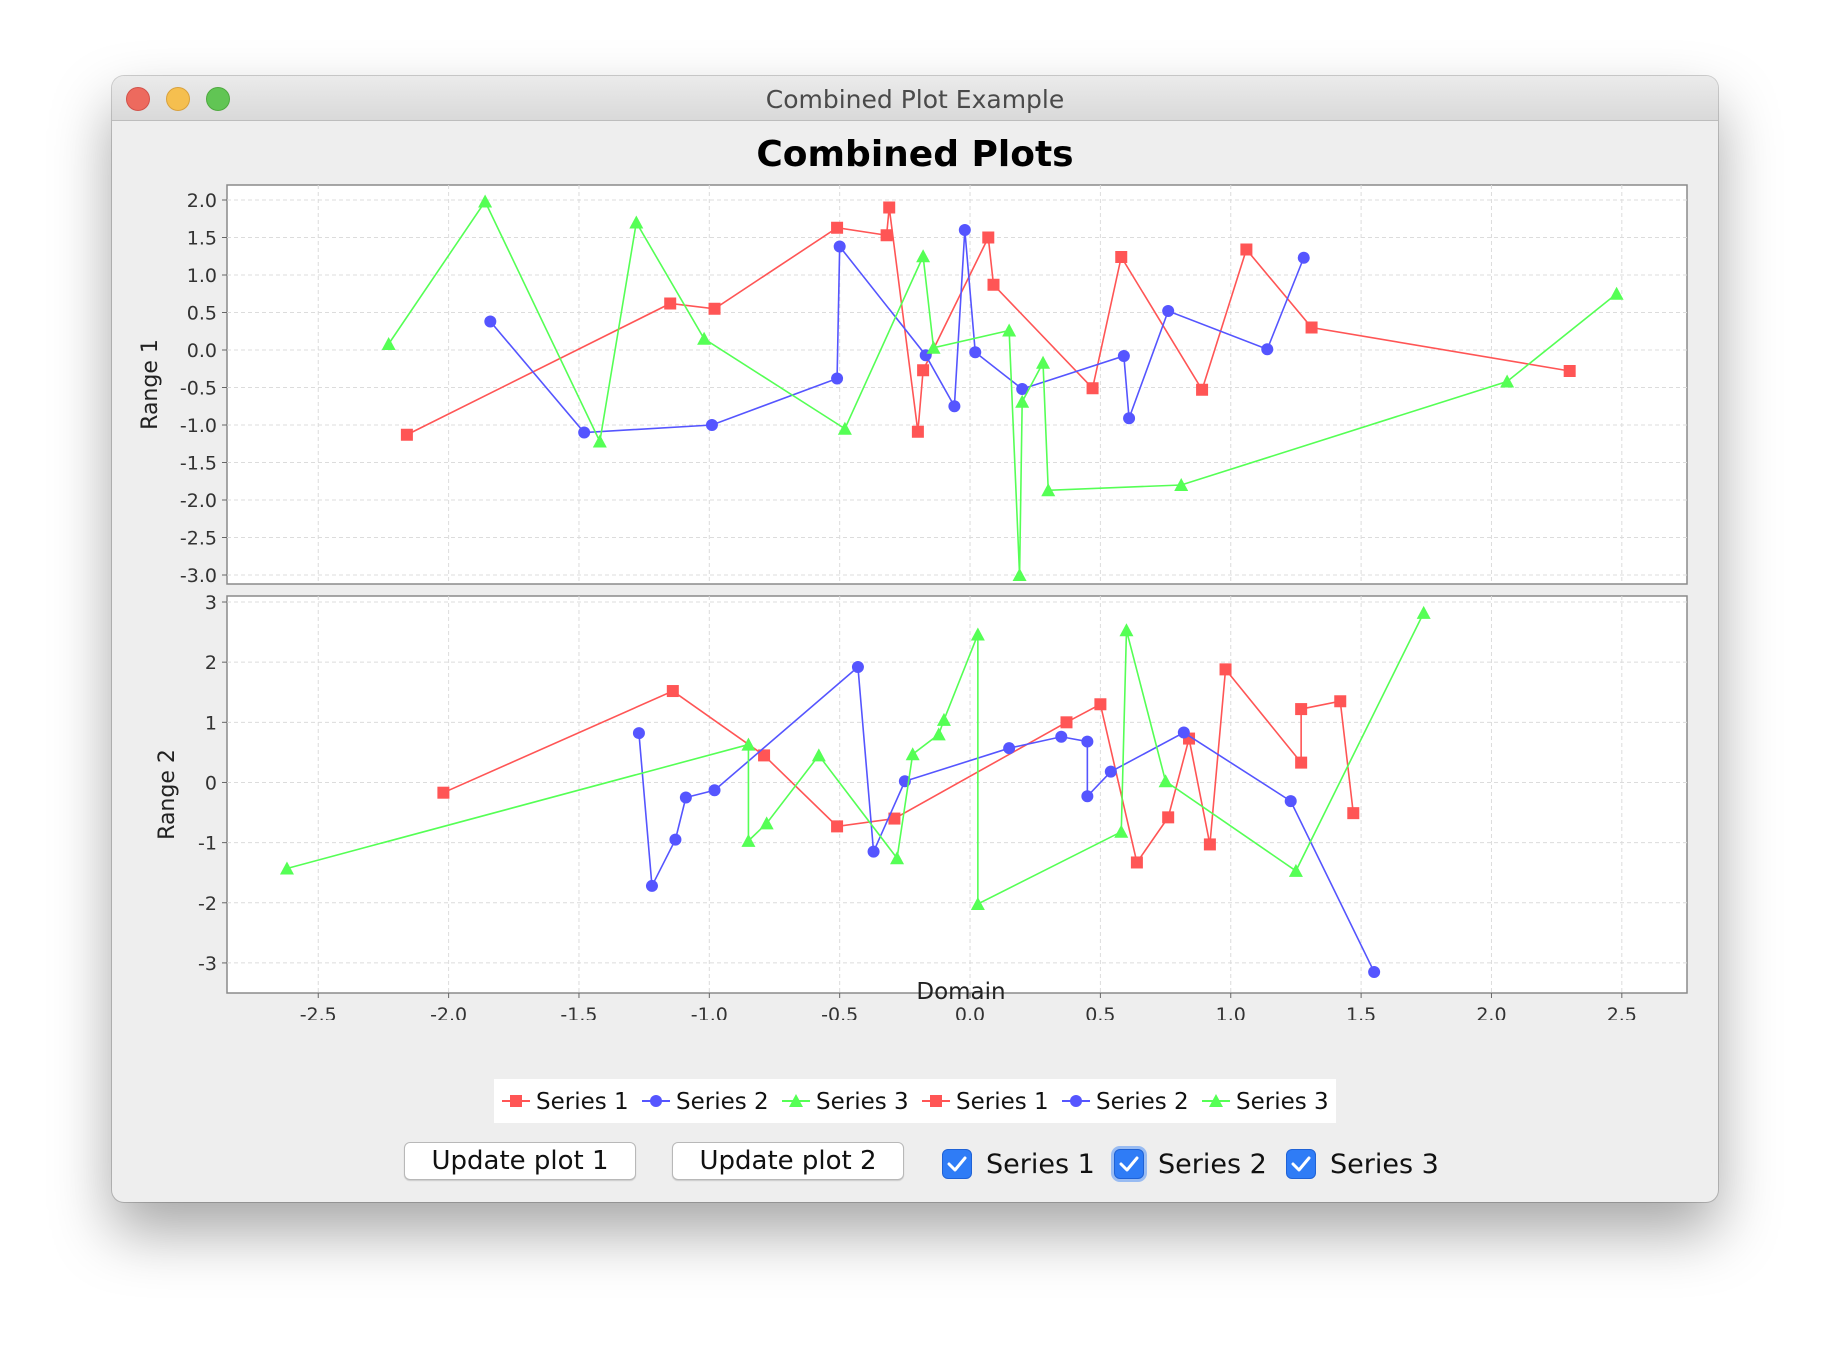 The image size is (1824, 1346). I want to click on update-plot-1-button: Update plot 1, so click(520, 1161).